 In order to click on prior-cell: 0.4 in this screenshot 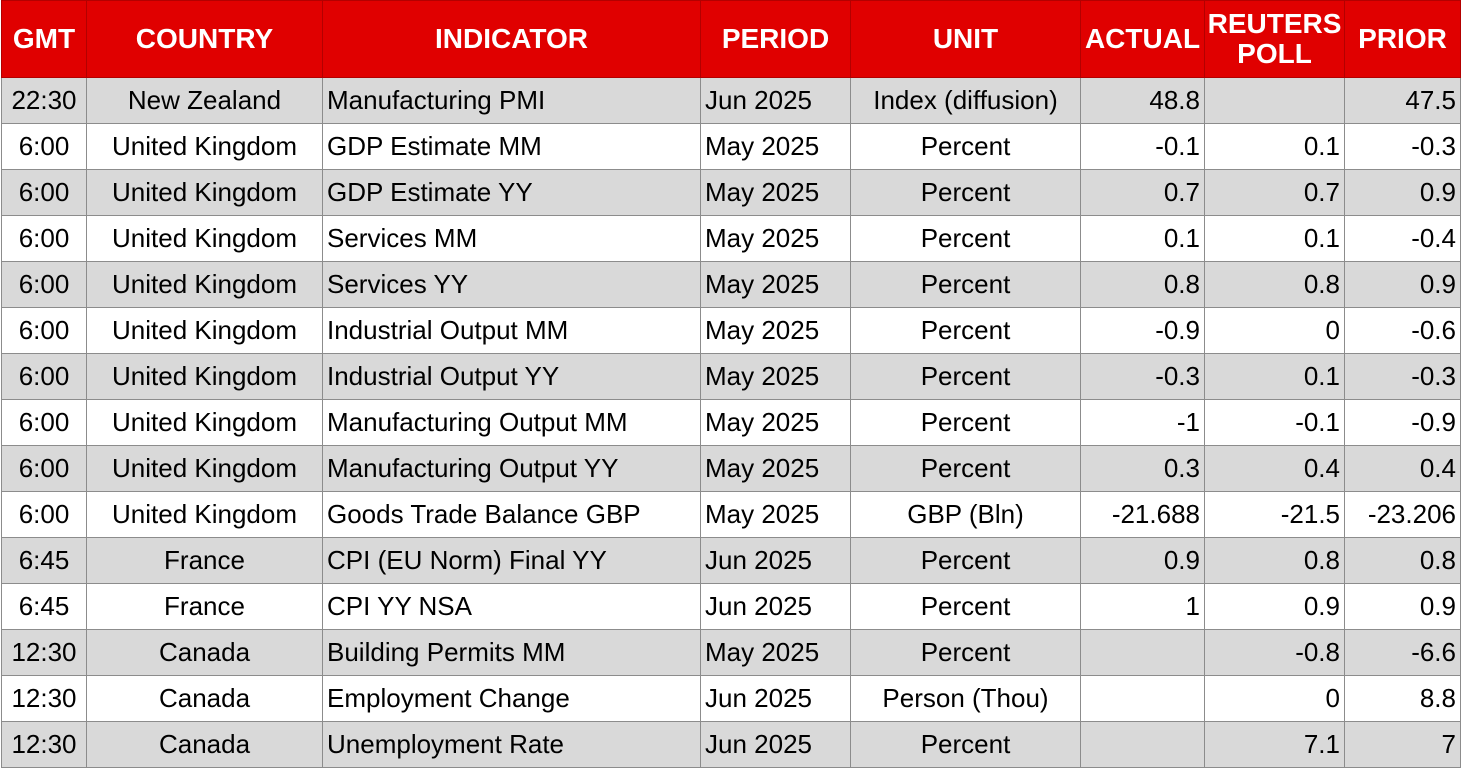, I will do `click(1402, 468)`.